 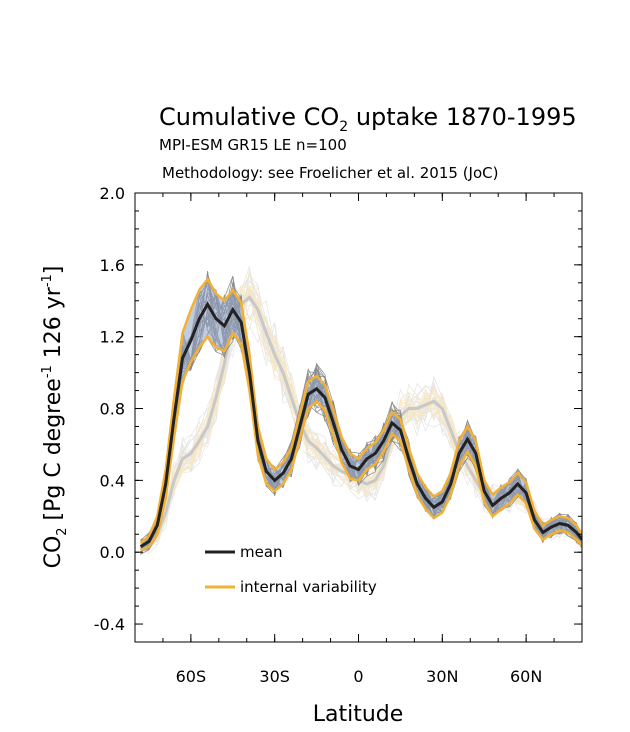 What do you see at coordinates (343, 127) in the screenshot?
I see `chart-title-subscript: 2` at bounding box center [343, 127].